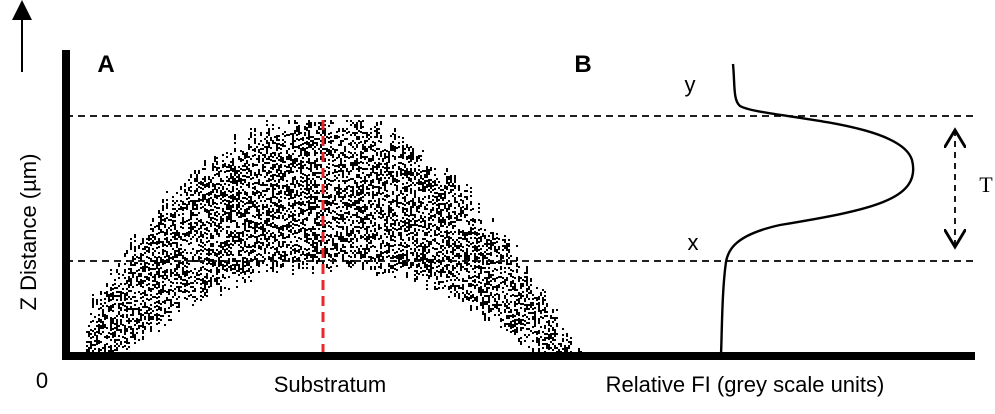  What do you see at coordinates (986, 184) in the screenshot?
I see `thickness-label: T` at bounding box center [986, 184].